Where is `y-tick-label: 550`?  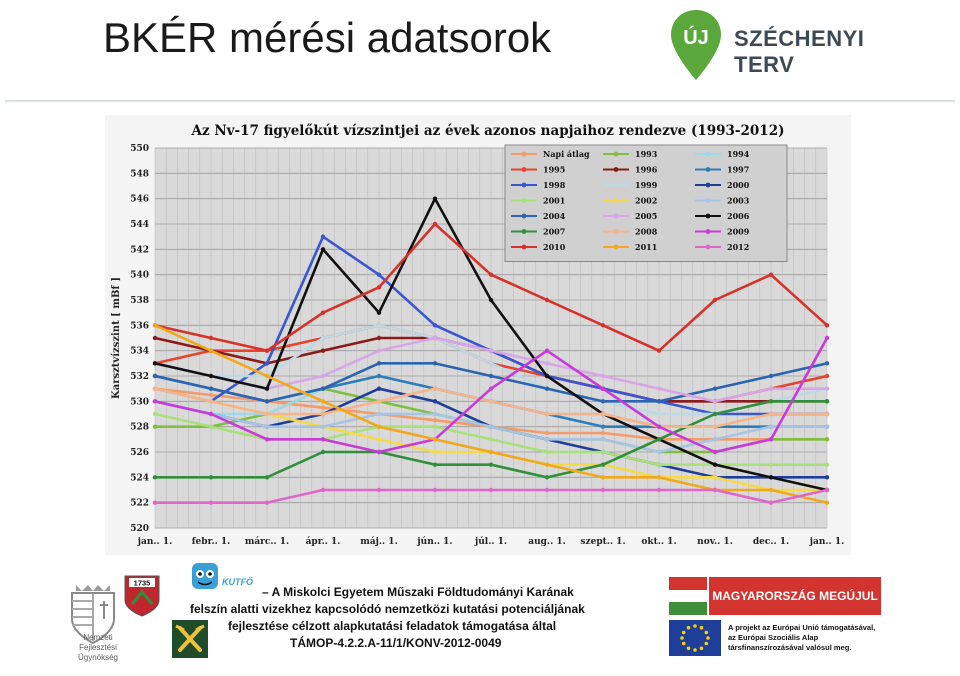 y-tick-label: 550 is located at coordinates (139, 149).